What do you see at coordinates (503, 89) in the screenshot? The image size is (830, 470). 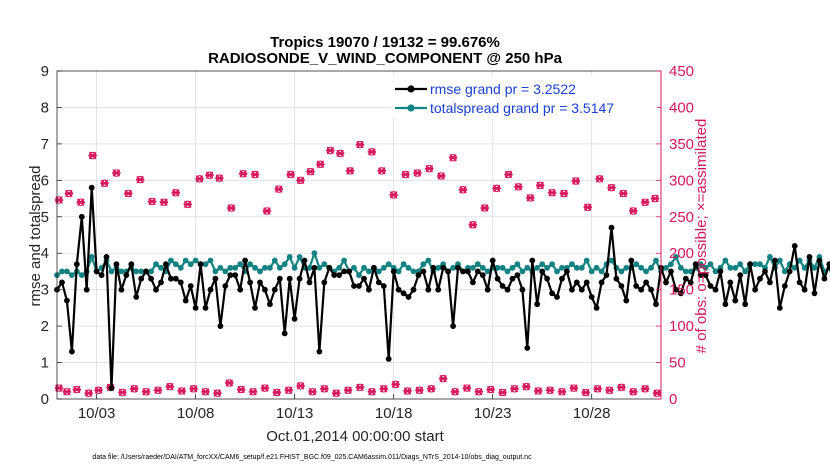 I see `legend-rmse-label: rmse grand pr = 3.2522` at bounding box center [503, 89].